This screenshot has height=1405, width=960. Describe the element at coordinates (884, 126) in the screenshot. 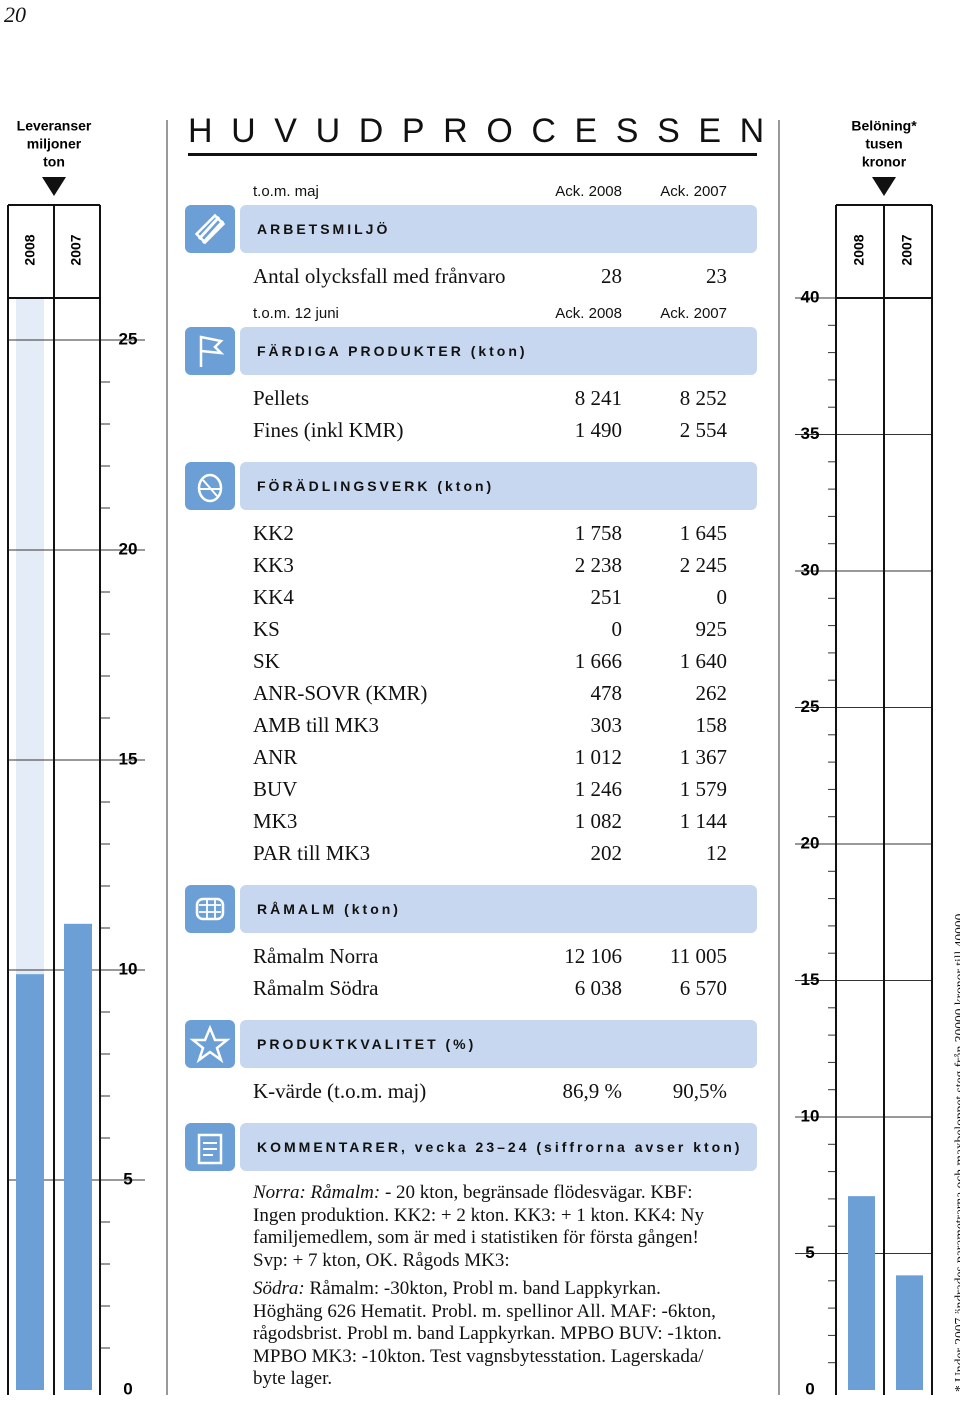

I see `gauge-title: Belöning*` at that location.